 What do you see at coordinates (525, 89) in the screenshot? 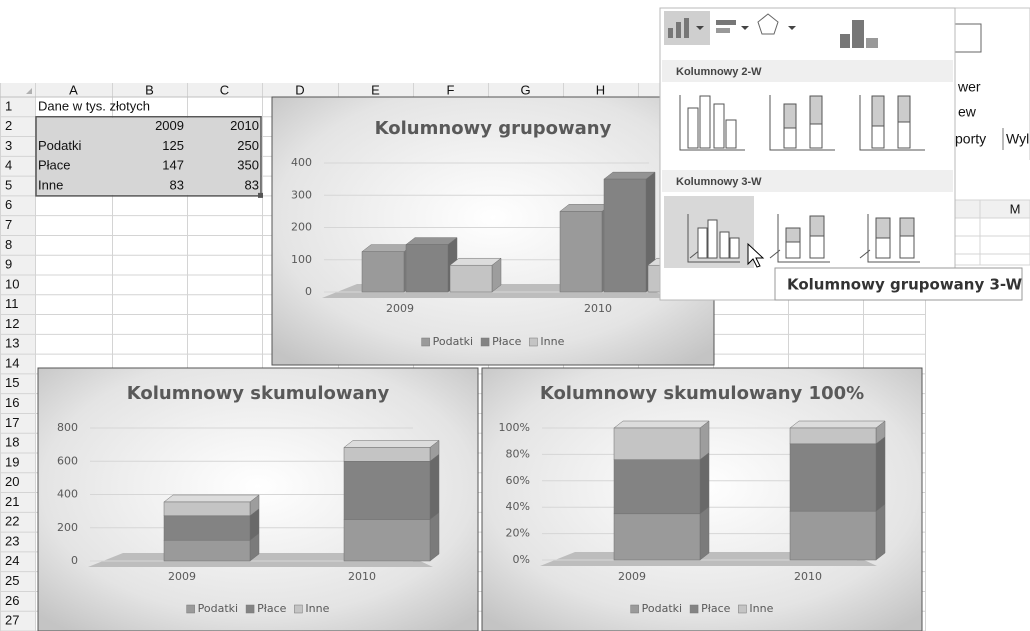
I see `column-header-label: G` at bounding box center [525, 89].